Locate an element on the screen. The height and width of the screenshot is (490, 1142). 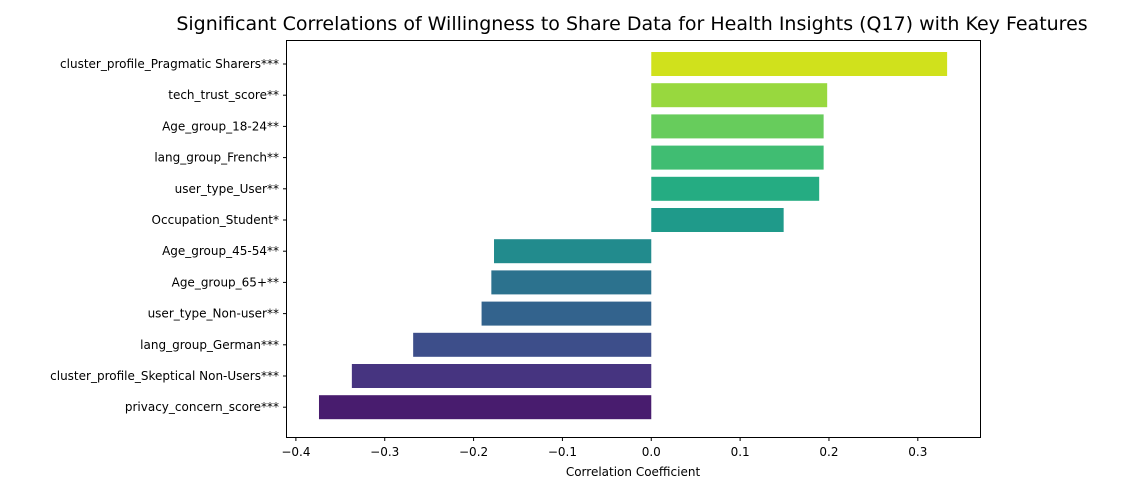
x-tick-label-3: −0.1 is located at coordinates (562, 452).